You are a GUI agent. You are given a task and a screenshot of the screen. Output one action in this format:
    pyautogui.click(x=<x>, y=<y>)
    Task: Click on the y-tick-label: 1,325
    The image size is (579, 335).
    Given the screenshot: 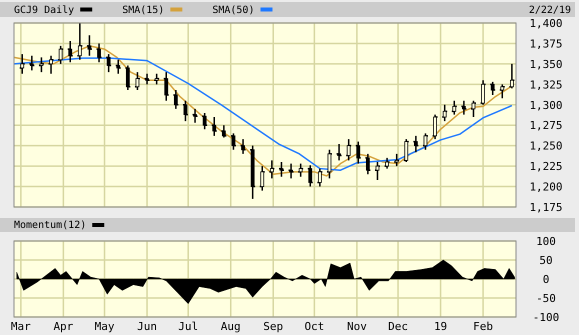 What is the action you would take?
    pyautogui.click(x=546, y=85)
    